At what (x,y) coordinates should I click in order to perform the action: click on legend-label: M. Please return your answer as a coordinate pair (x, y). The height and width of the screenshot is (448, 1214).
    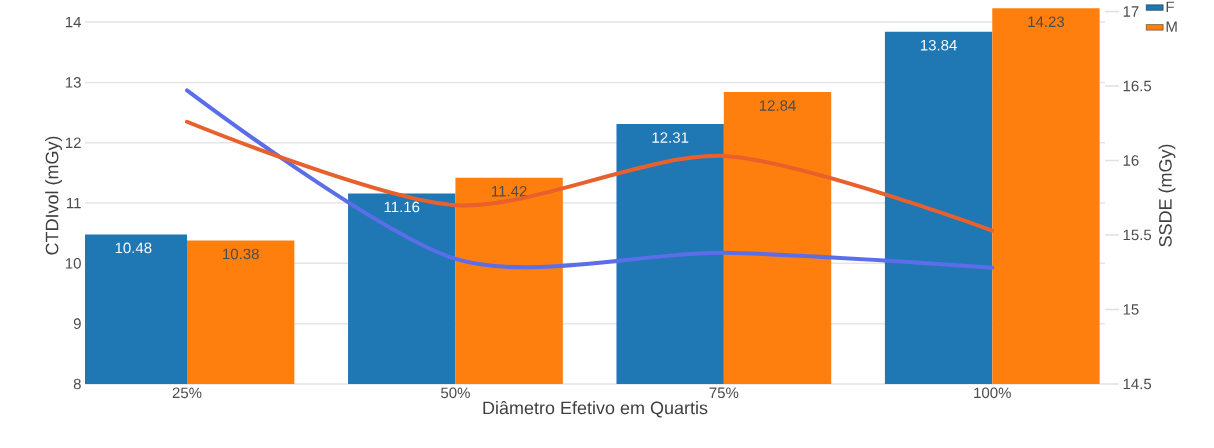
    Looking at the image, I should click on (1171, 26).